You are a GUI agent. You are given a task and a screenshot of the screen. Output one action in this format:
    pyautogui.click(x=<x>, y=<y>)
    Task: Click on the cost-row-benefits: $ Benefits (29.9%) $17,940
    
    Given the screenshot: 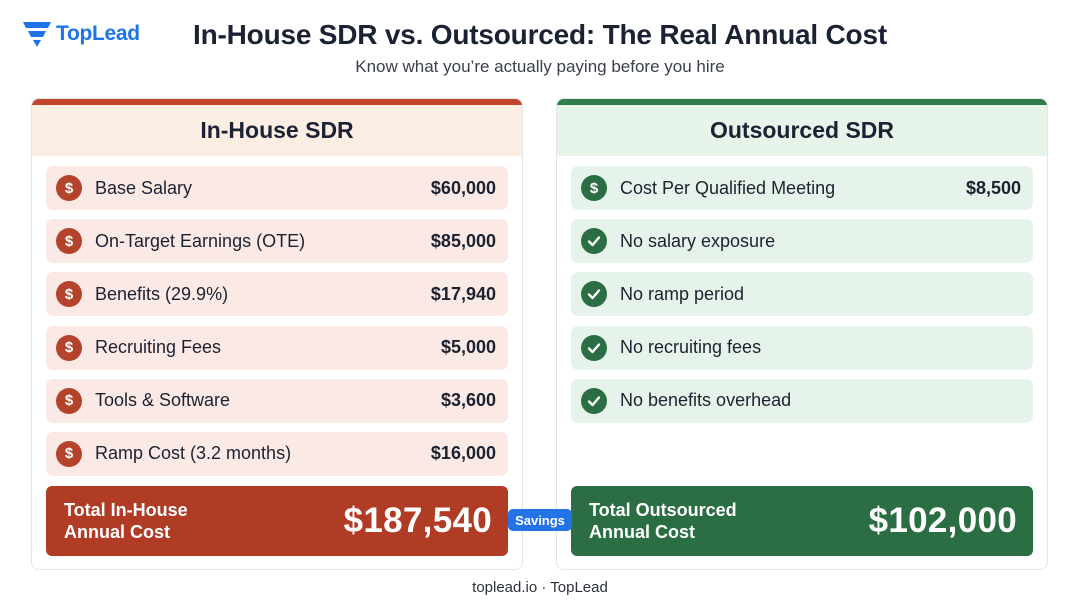 What is the action you would take?
    pyautogui.click(x=277, y=294)
    